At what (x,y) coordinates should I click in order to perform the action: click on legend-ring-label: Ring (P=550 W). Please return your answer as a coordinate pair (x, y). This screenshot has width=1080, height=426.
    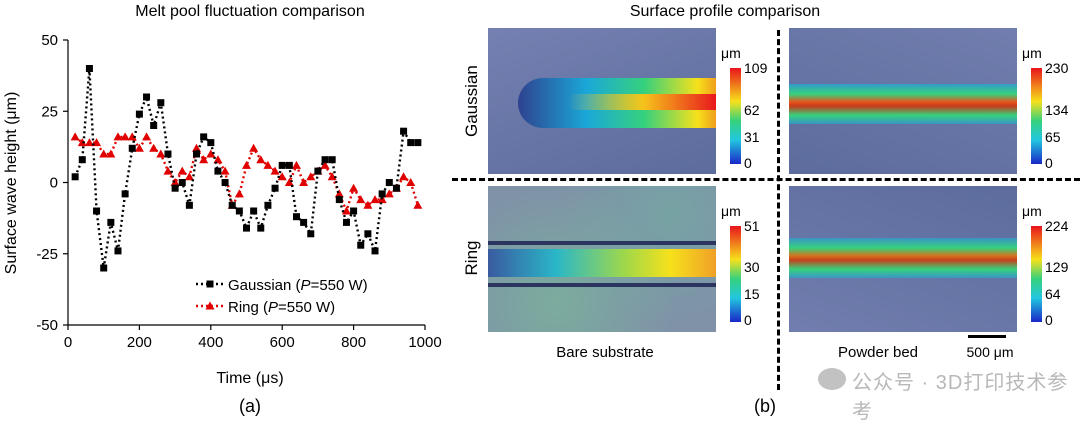
    Looking at the image, I should click on (281, 307).